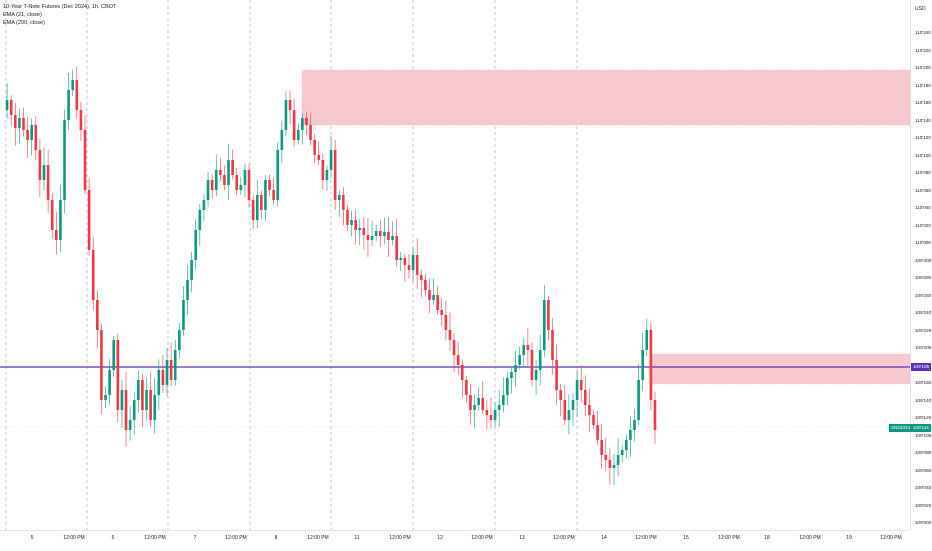  Describe the element at coordinates (522, 538) in the screenshot. I see `time-tick: 13` at that location.